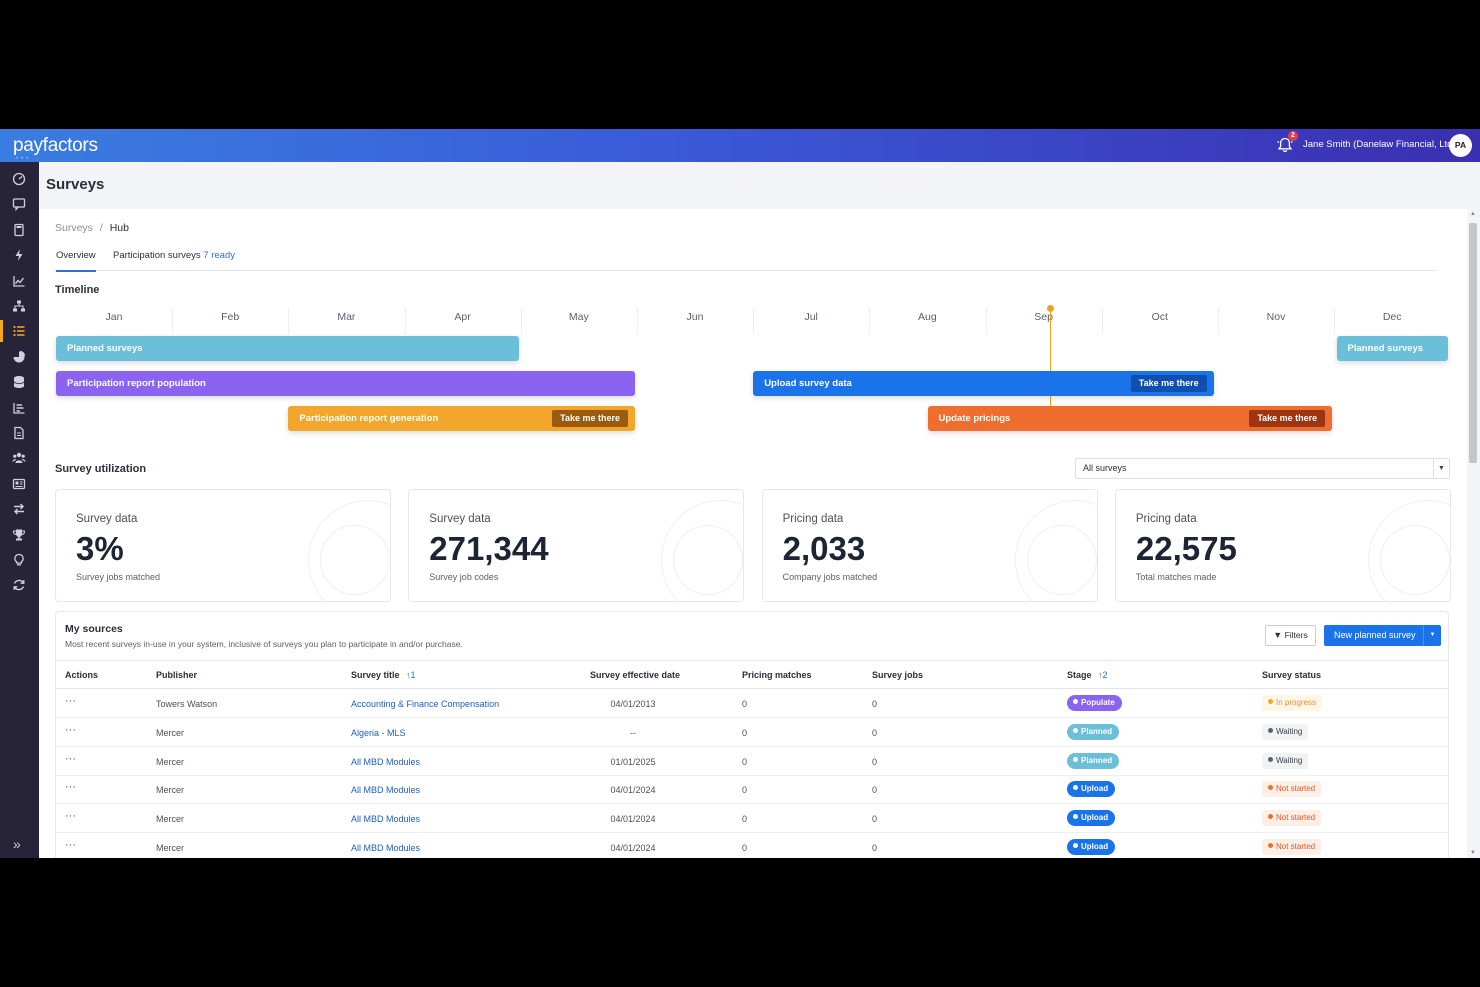  What do you see at coordinates (752, 732) in the screenshot?
I see `table-row: ··· Mercer Algeria - MLS -- 0 0 Planned Waiting` at bounding box center [752, 732].